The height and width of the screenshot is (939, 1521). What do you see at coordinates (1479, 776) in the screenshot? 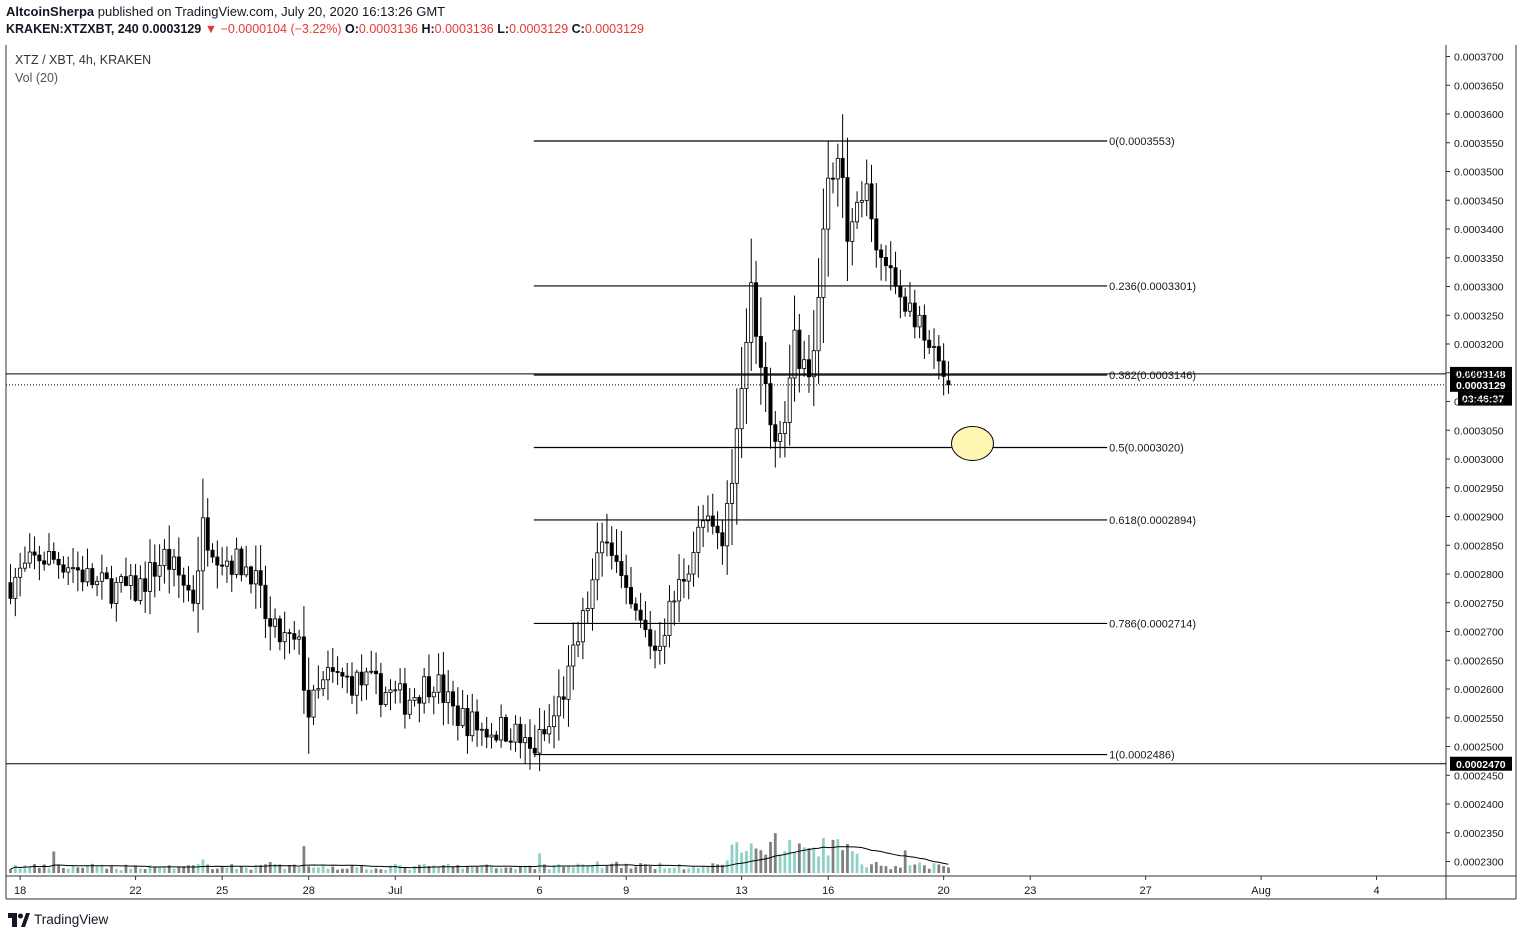
I see `price-tick-label: 0.0002450` at bounding box center [1479, 776].